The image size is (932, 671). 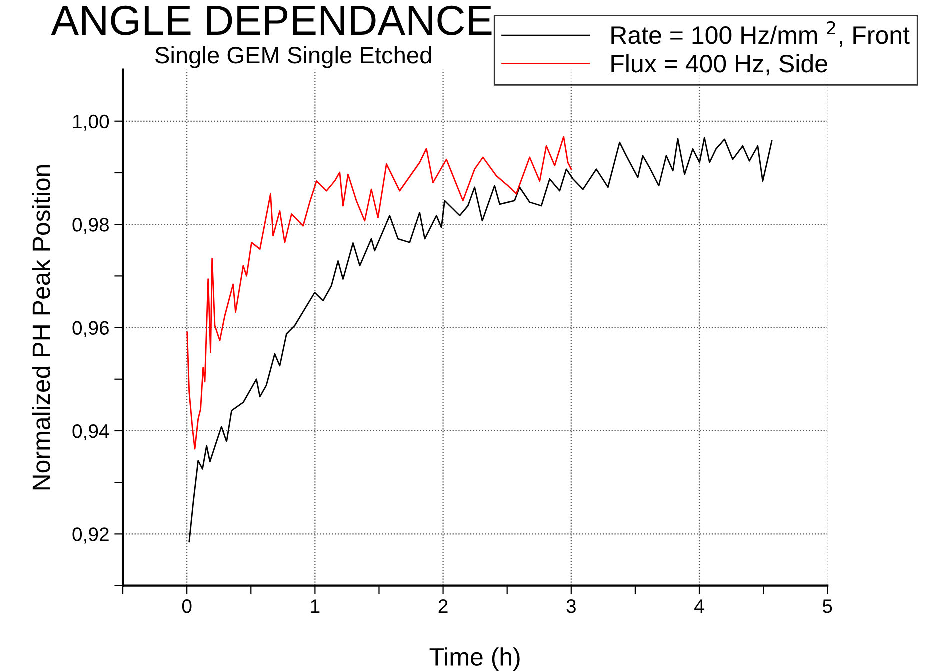 I want to click on y-axis-title: Normalized PH Peak Position, so click(x=41, y=327).